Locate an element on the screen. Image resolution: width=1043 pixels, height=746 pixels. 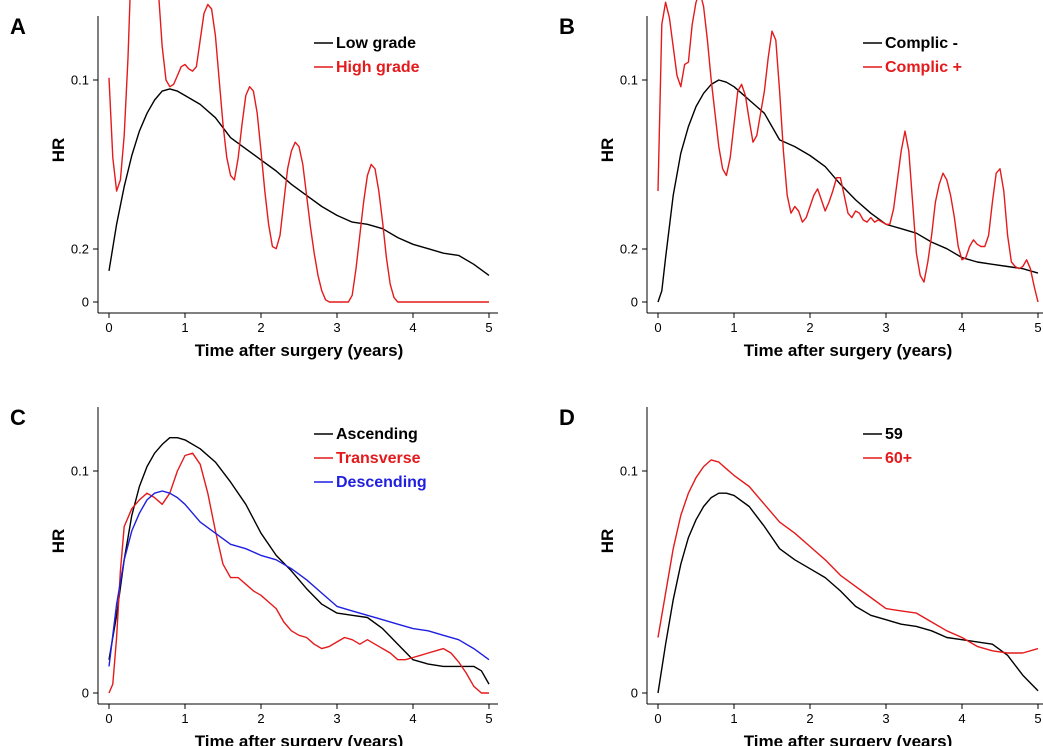
panel-letter: A is located at coordinates (18, 26).